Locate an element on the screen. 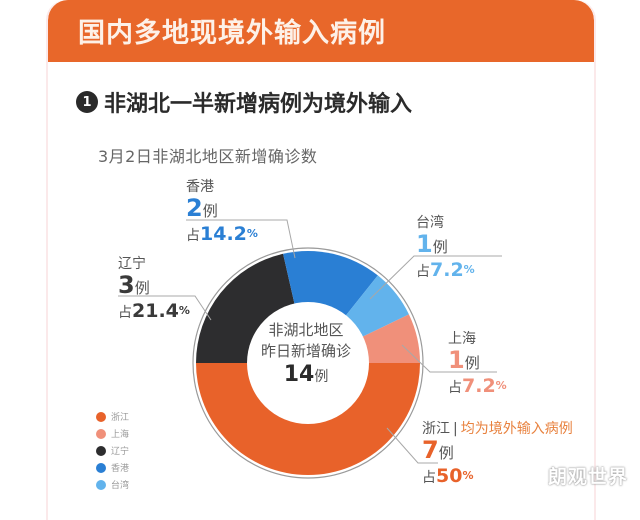 The width and height of the screenshot is (640, 520). section-heading: 1 非湖北一半新增病例为境外输入 is located at coordinates (244, 102).